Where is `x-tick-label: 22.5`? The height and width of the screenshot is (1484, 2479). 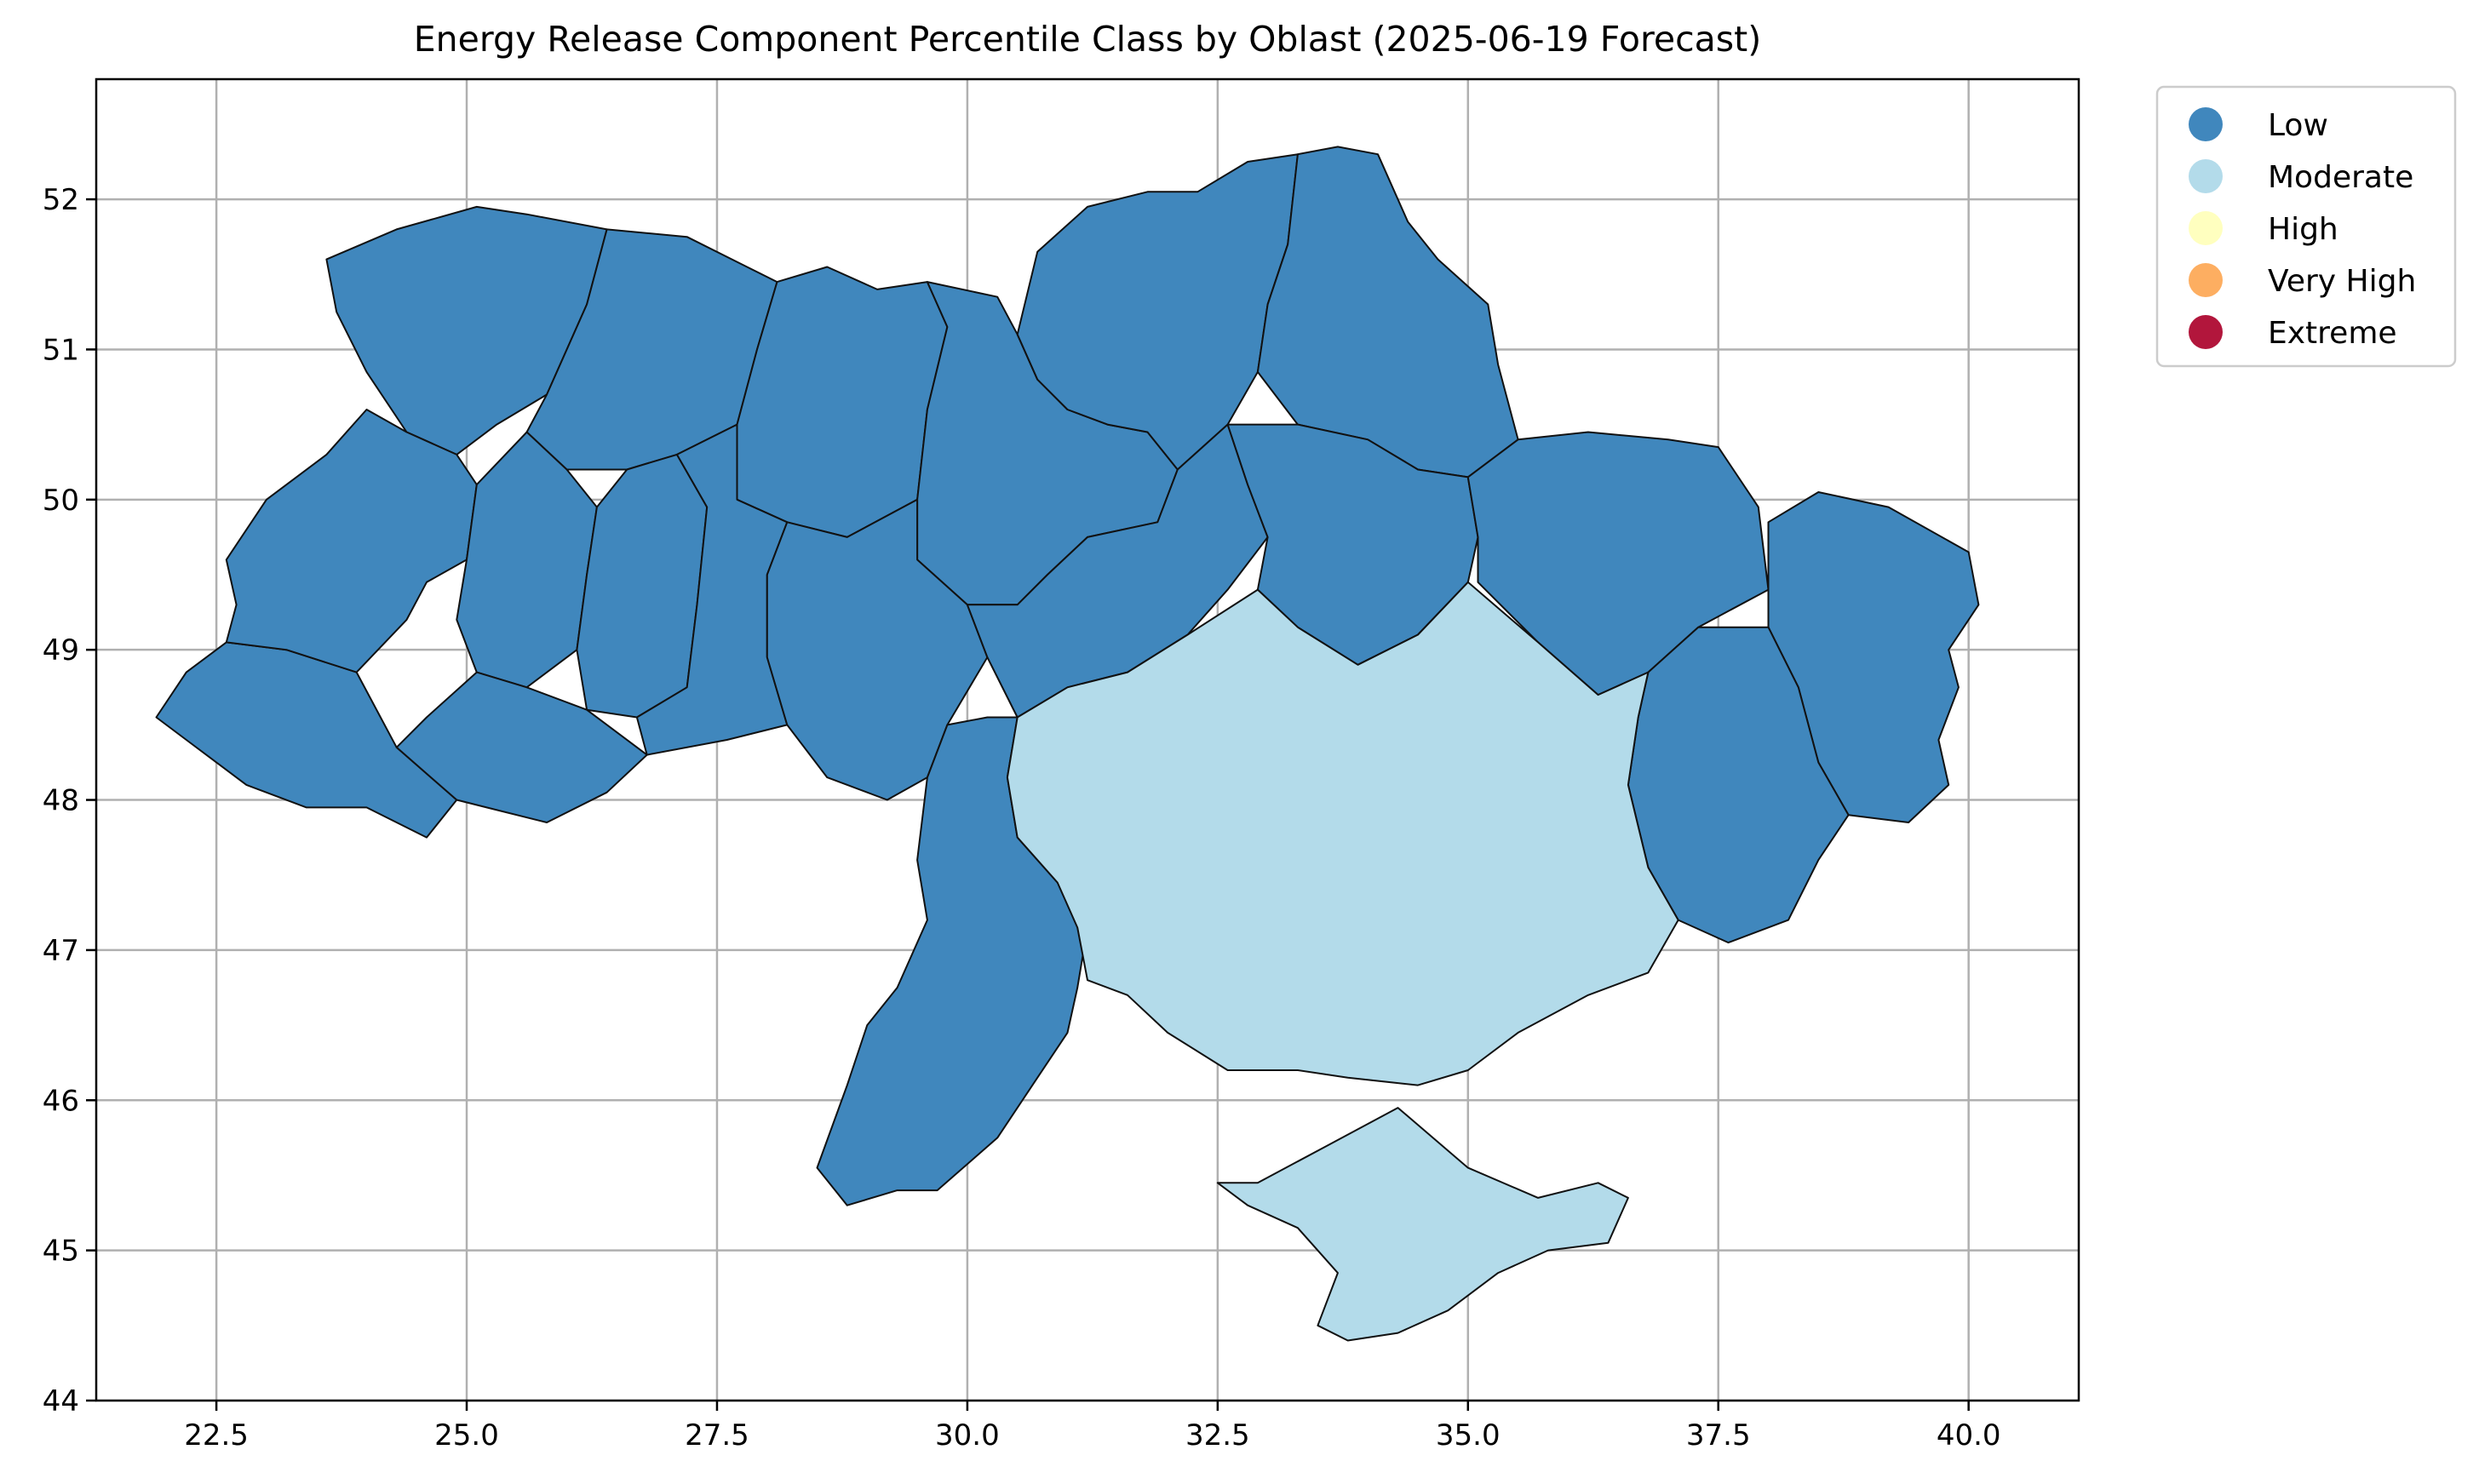
x-tick-label: 22.5 is located at coordinates (216, 1435).